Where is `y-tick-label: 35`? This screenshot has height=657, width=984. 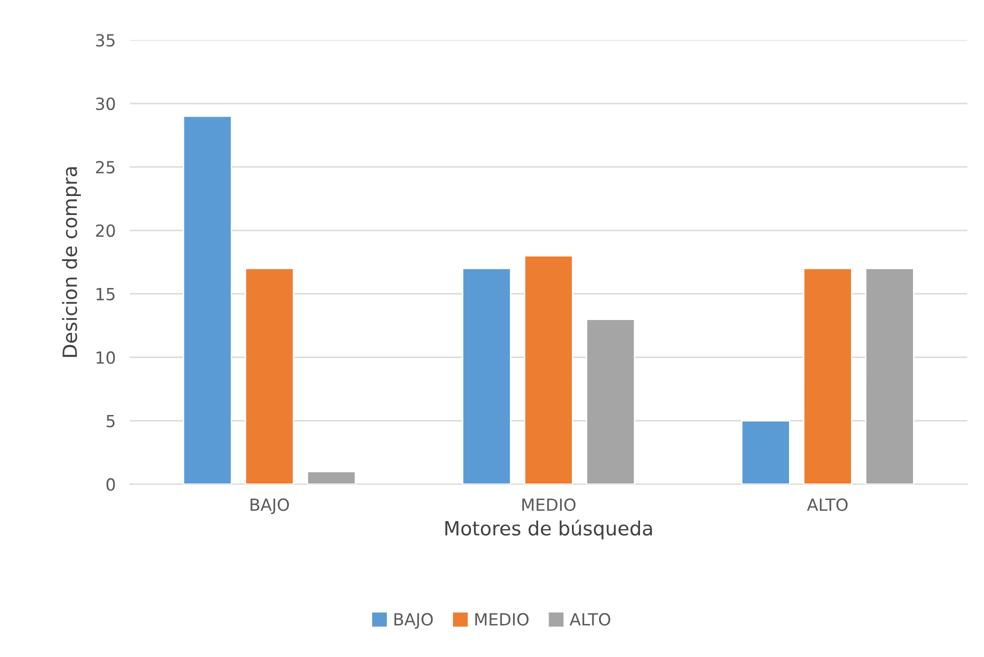 y-tick-label: 35 is located at coordinates (105, 40).